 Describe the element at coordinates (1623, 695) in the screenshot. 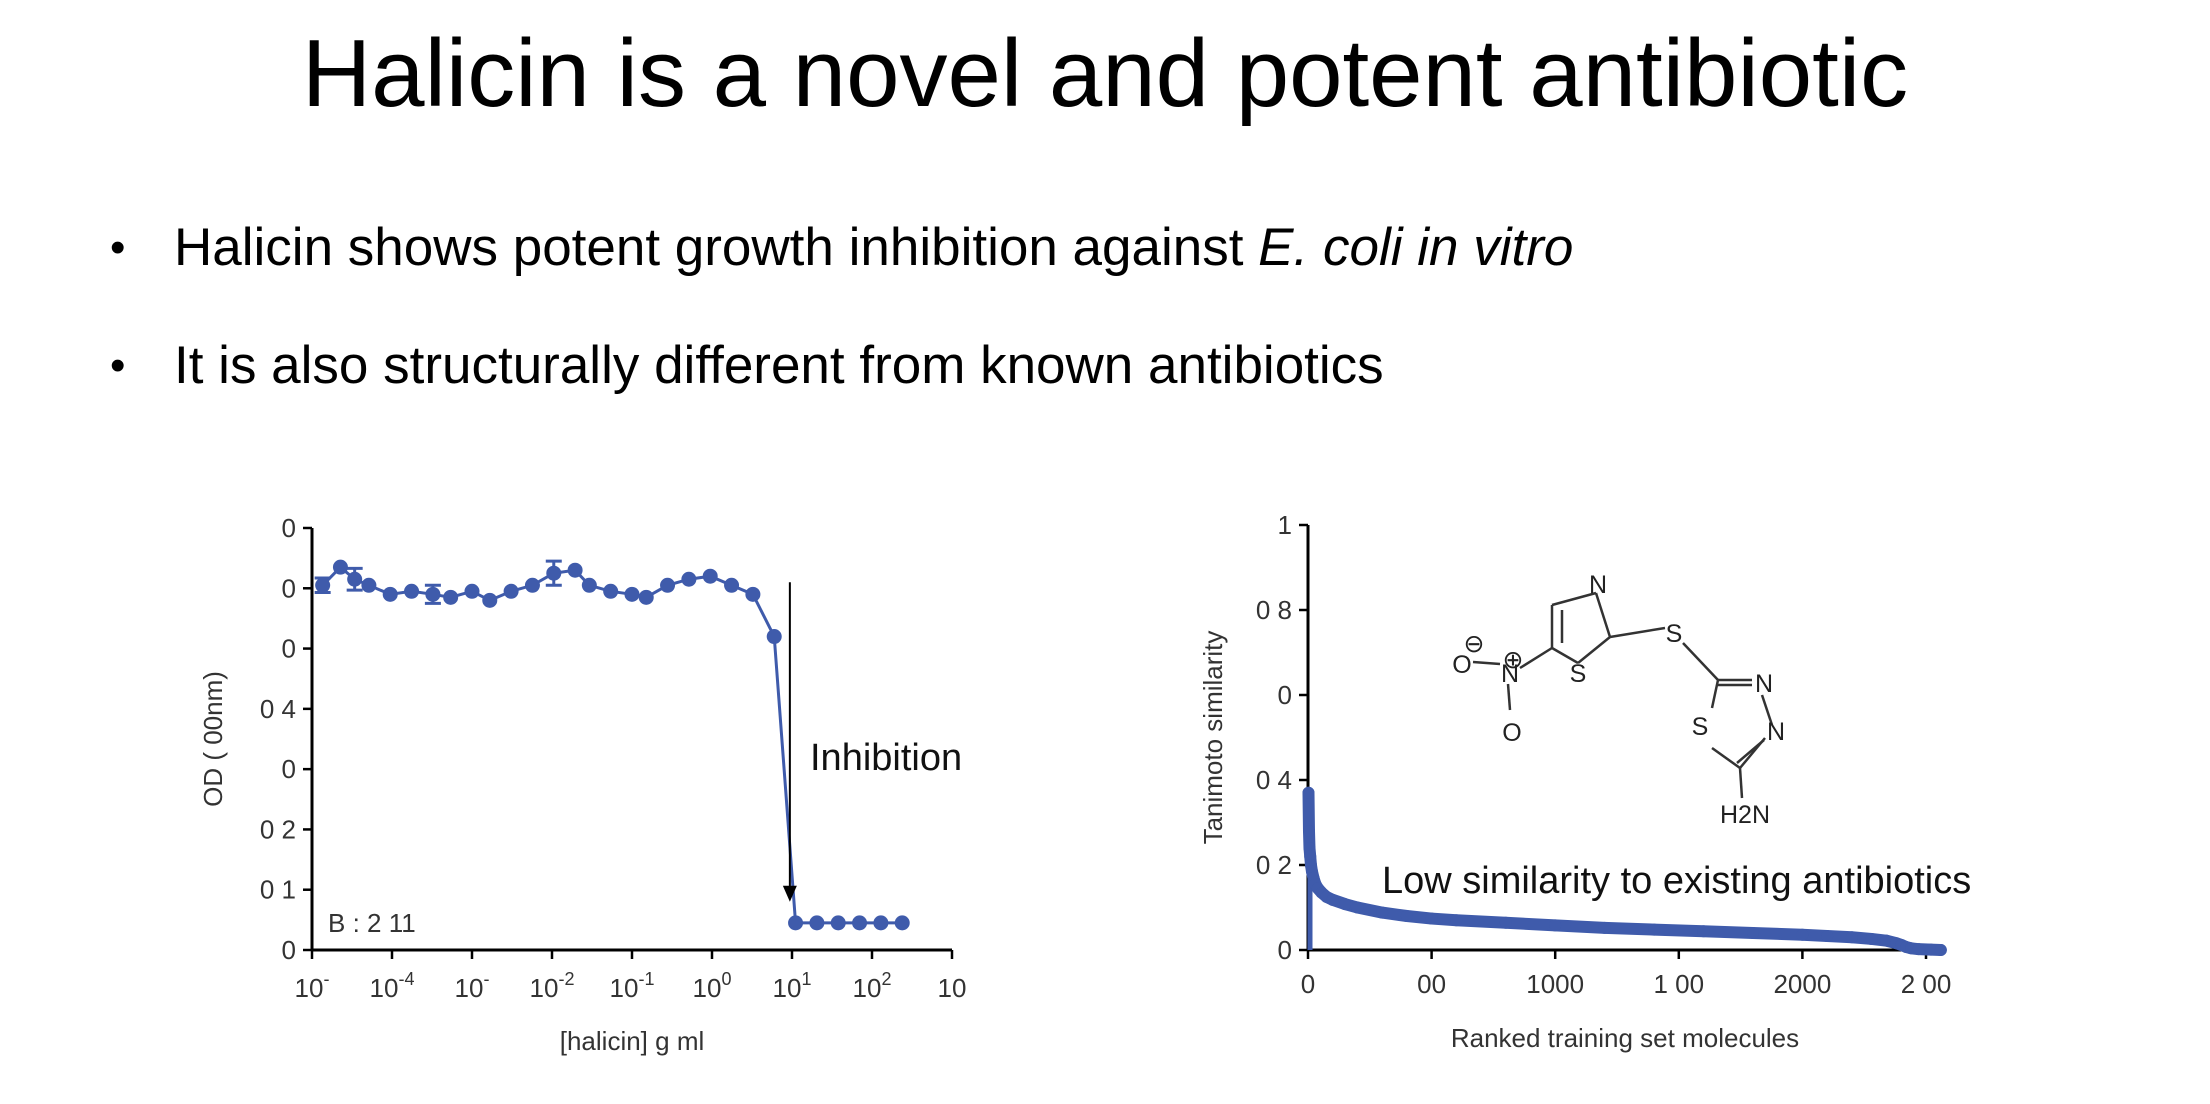

I see `halicin-structure` at that location.